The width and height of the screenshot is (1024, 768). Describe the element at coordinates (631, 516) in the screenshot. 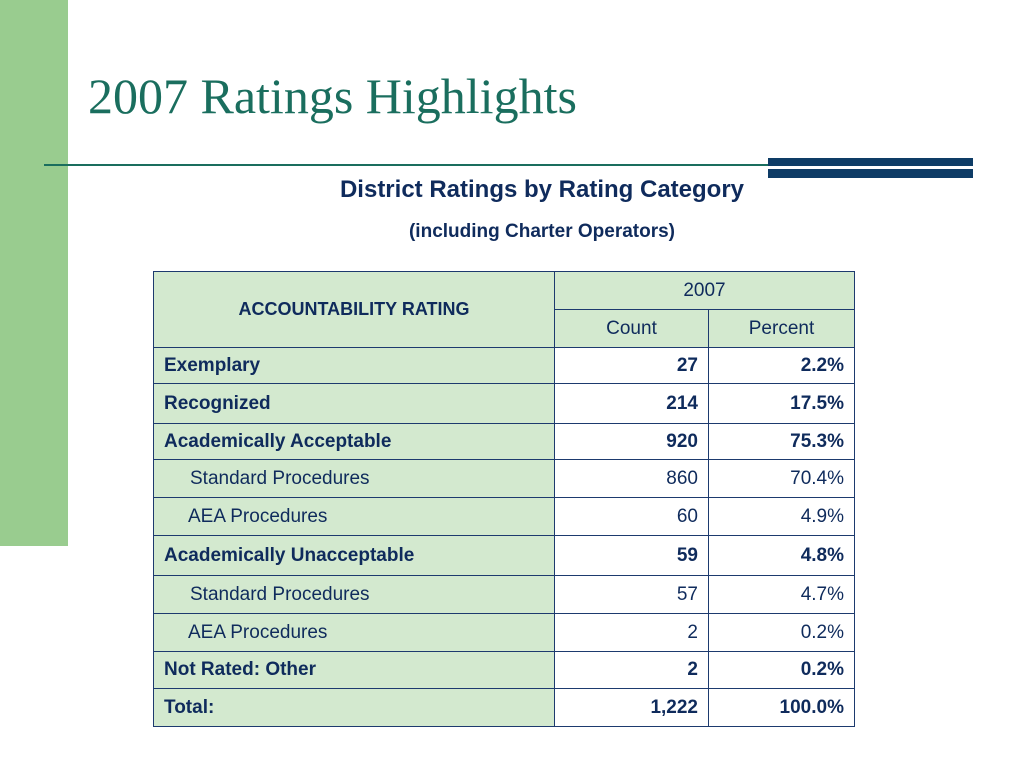

I see `row-count: 60` at that location.